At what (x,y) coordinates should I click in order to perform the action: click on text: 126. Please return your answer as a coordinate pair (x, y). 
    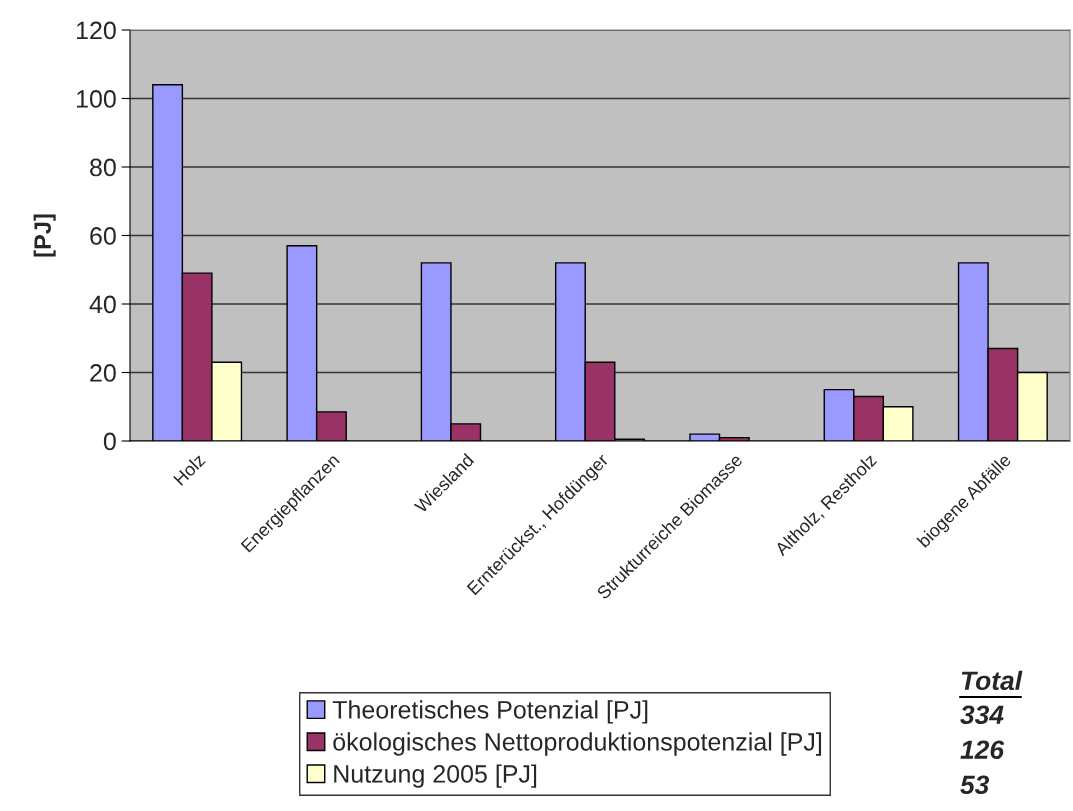
    Looking at the image, I should click on (982, 750).